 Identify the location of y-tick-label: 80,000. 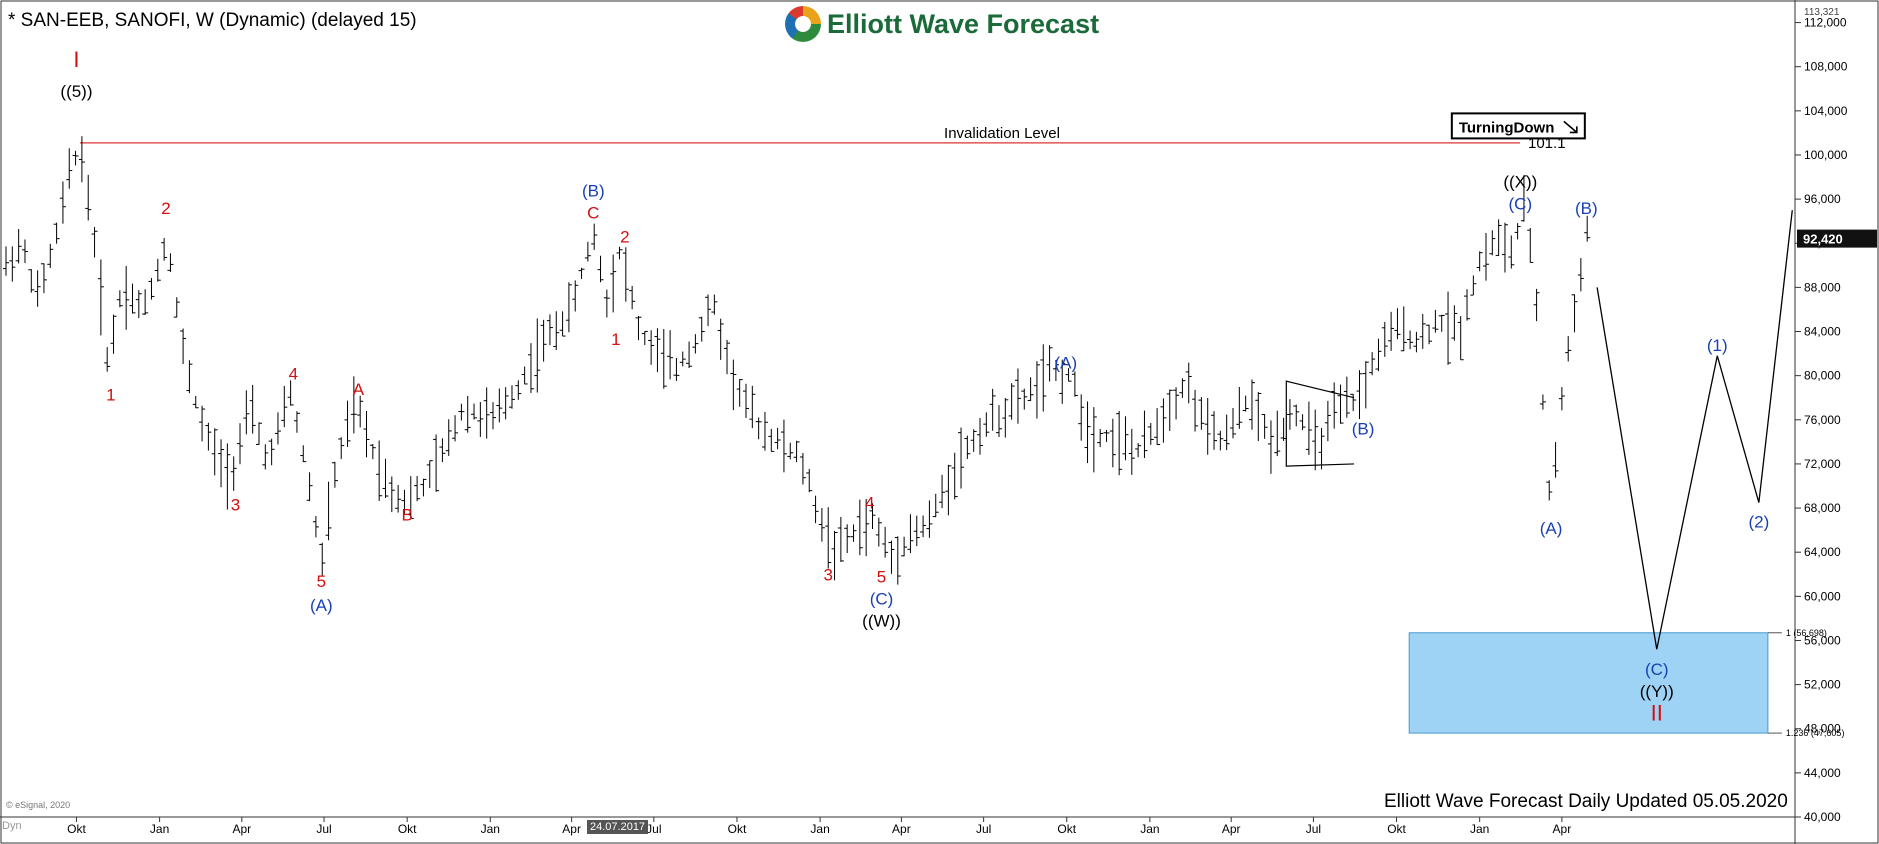
(1822, 376).